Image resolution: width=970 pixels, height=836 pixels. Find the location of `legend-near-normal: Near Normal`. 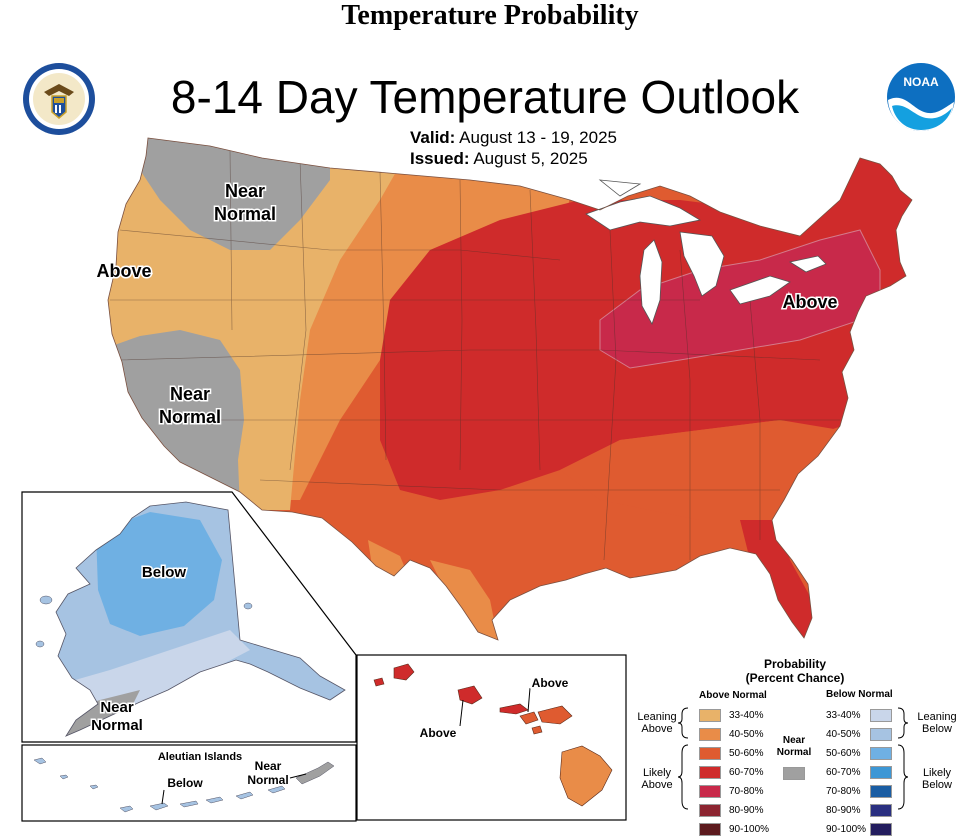

legend-near-normal: Near Normal is located at coordinates (794, 747).